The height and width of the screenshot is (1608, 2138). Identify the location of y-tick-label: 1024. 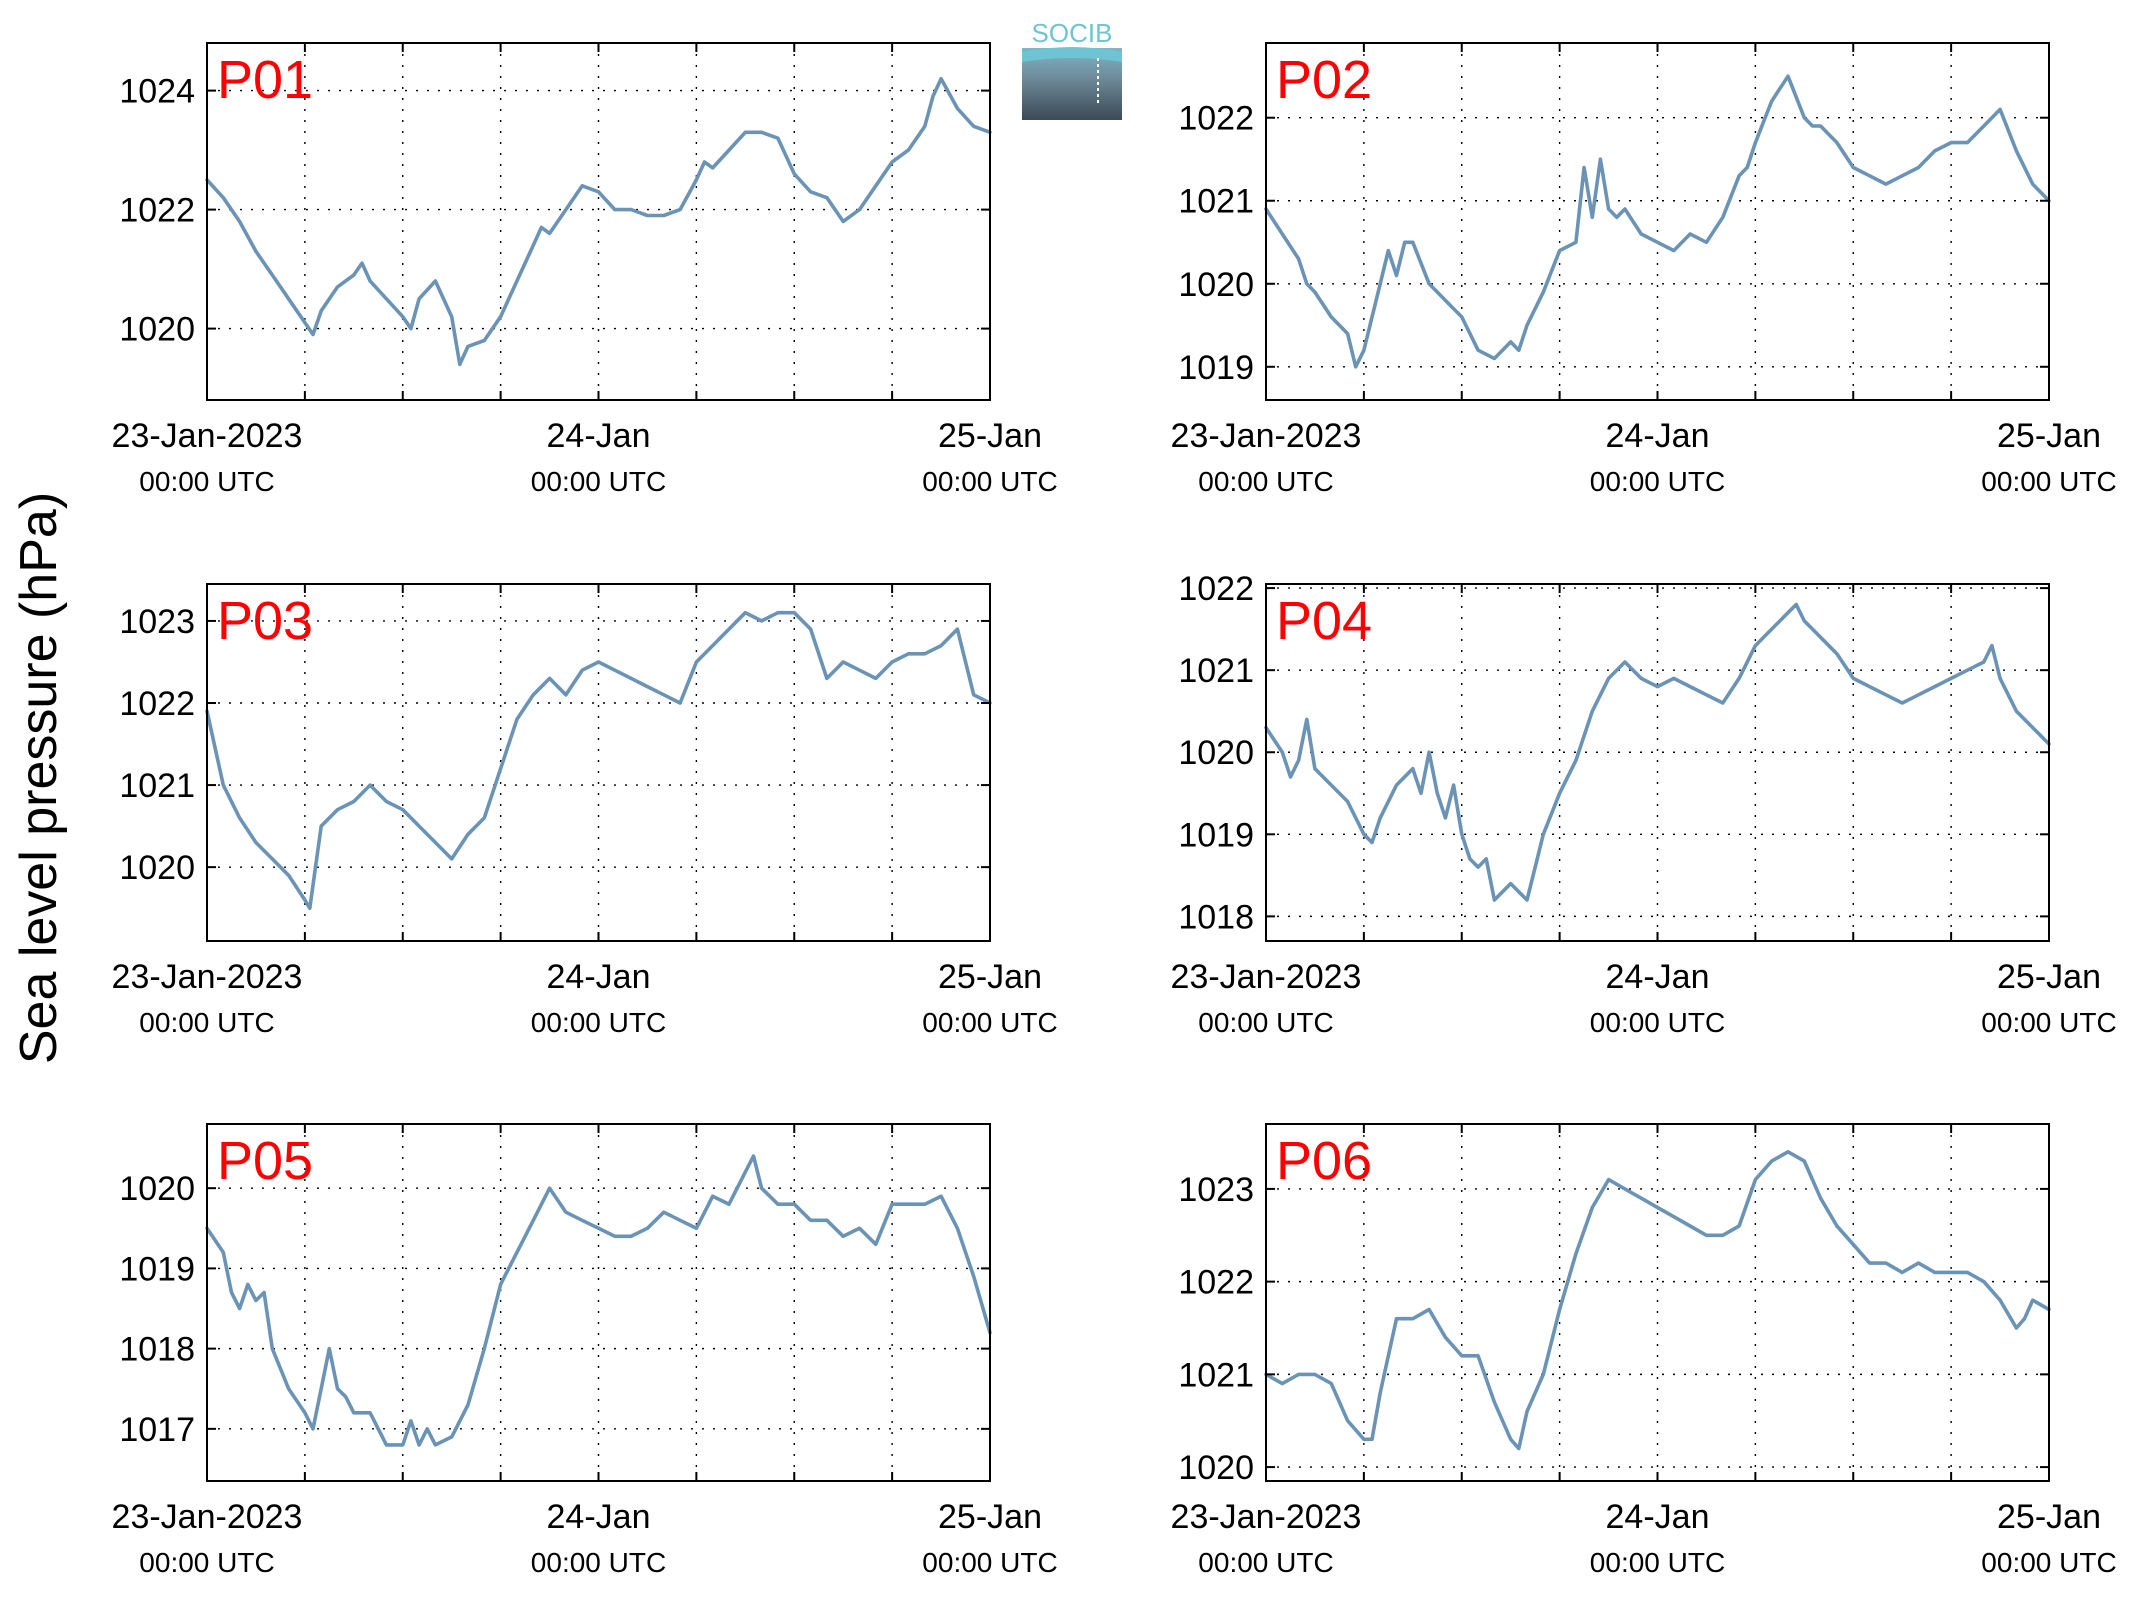
(157, 92).